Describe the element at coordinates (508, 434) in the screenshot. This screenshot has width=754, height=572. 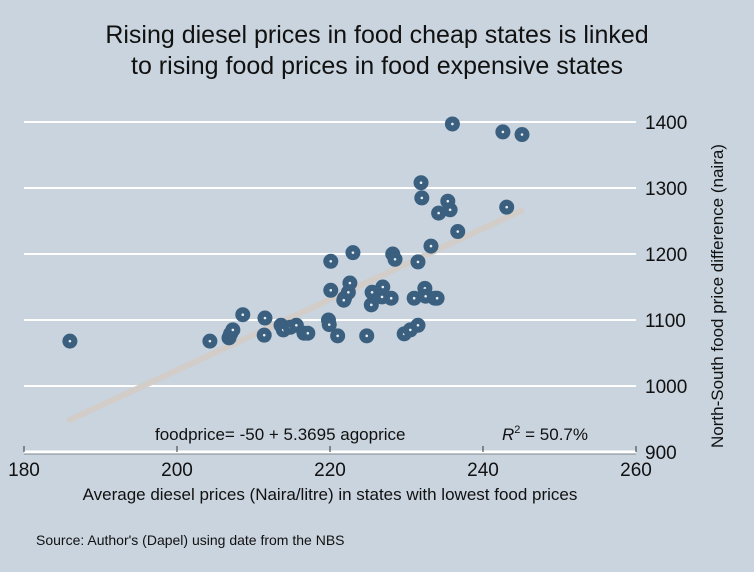
I see `r-symbol: R` at that location.